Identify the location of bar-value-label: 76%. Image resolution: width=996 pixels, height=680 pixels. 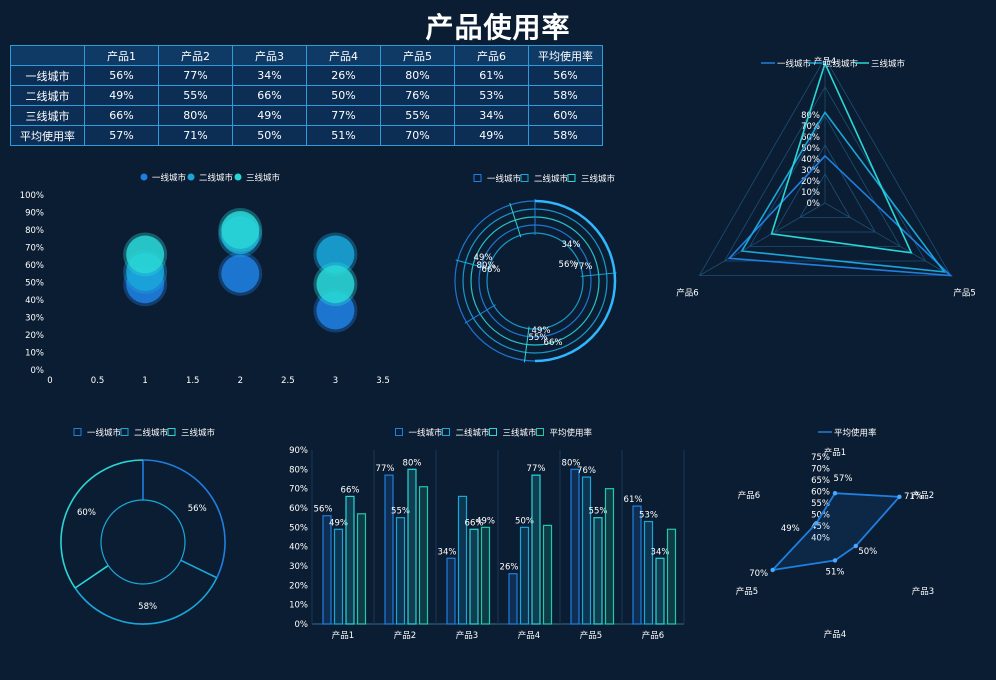
(586, 471).